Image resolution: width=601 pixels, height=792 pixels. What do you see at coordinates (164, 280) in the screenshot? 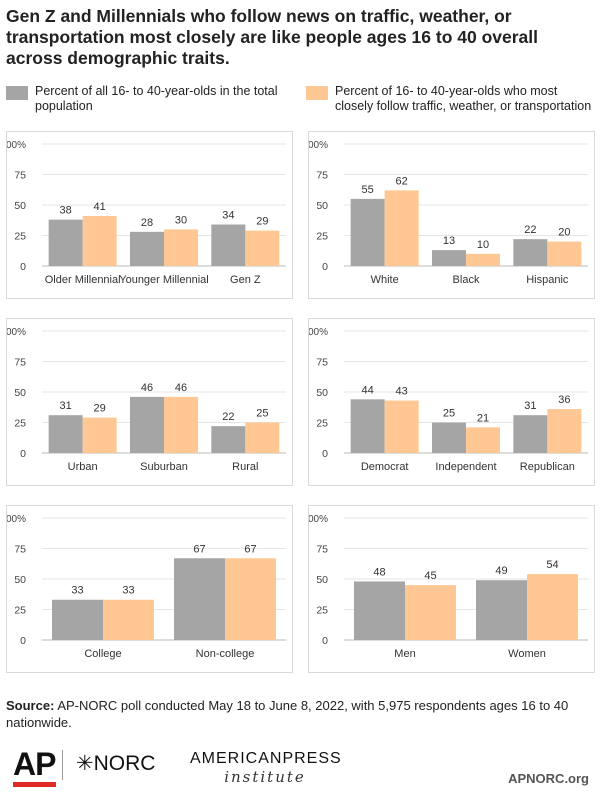
I see `x-tick-label: Younger Millennial` at bounding box center [164, 280].